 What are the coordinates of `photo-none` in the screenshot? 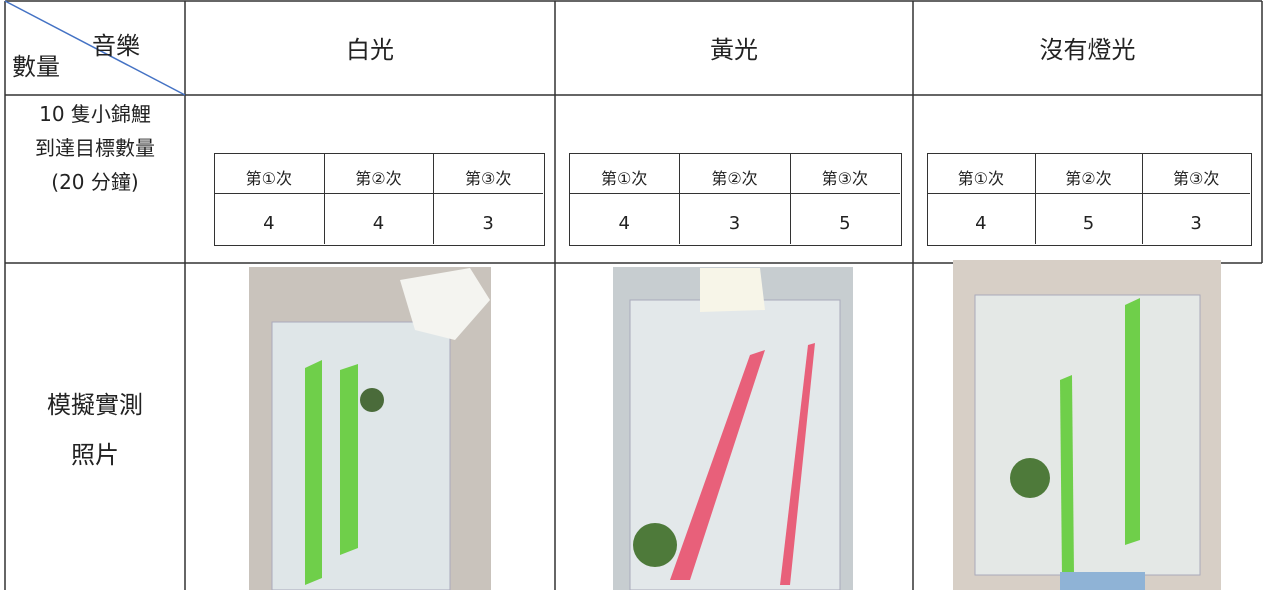 It's located at (1087, 425).